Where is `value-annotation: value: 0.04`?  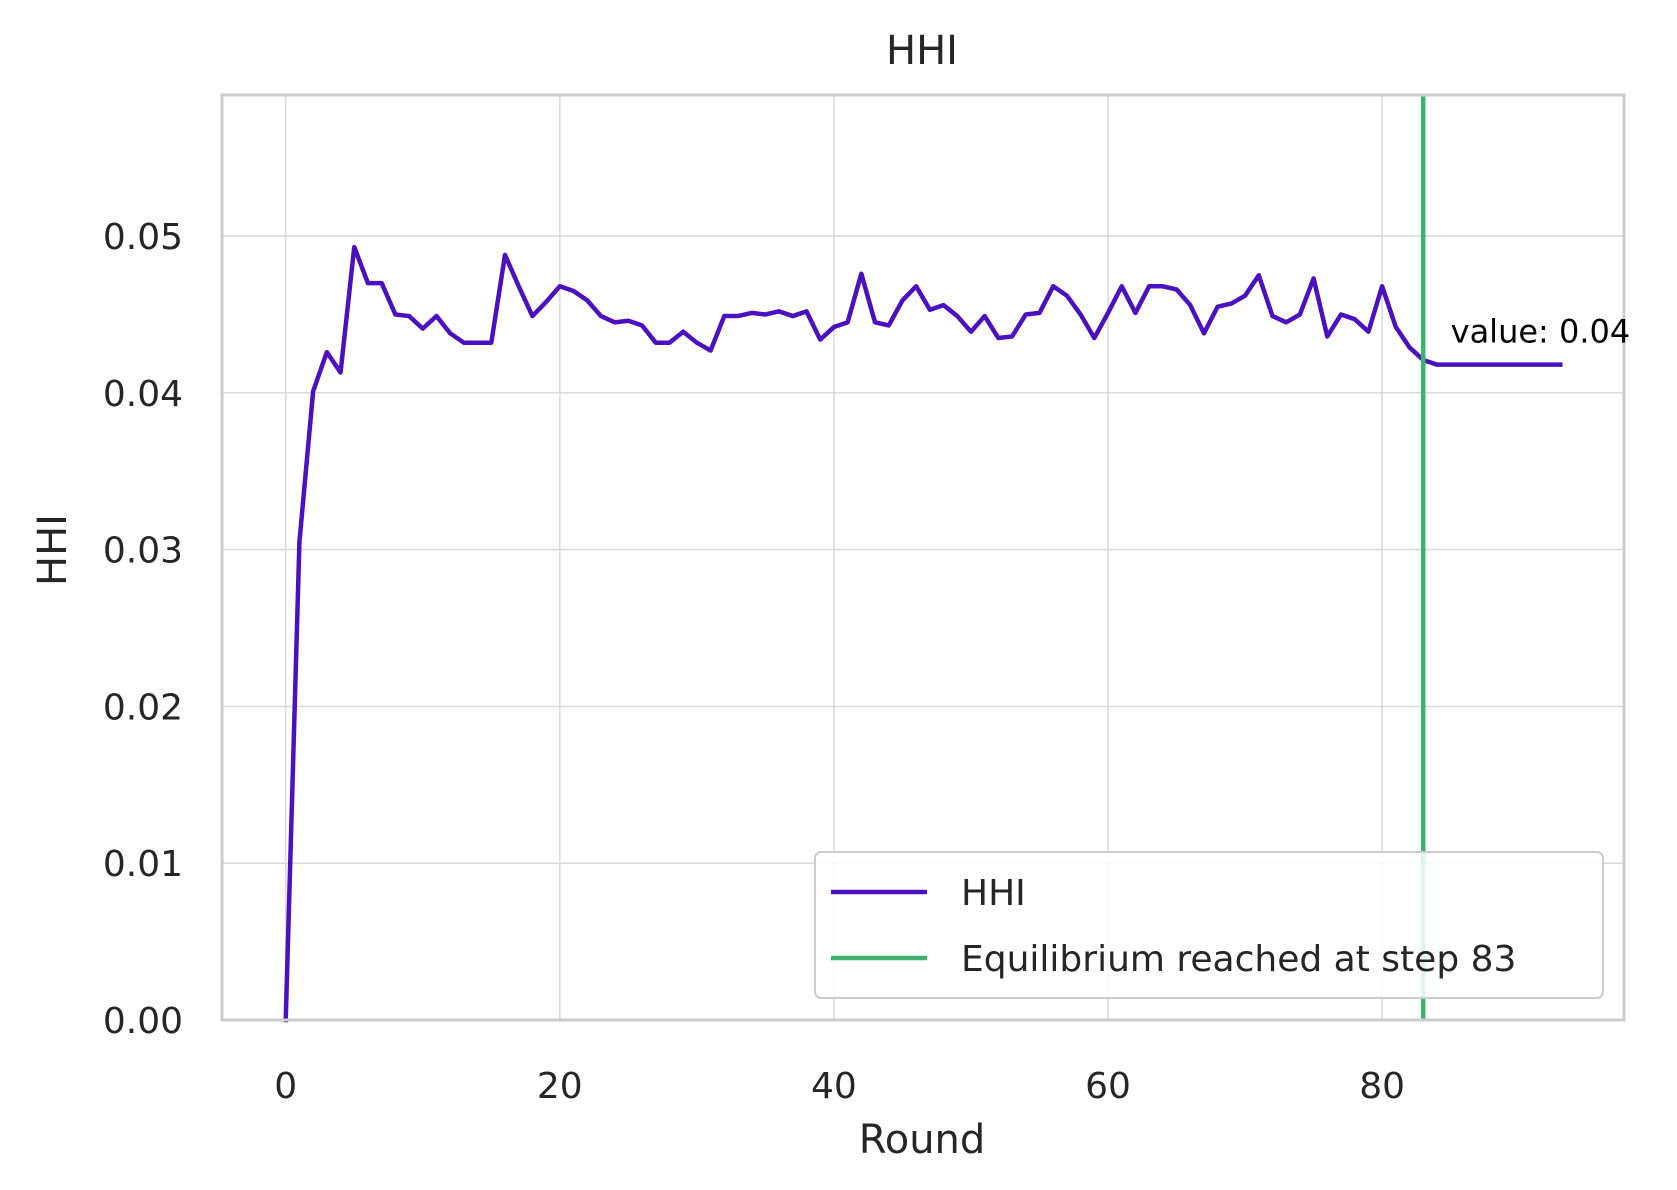
value-annotation: value: 0.04 is located at coordinates (1541, 332).